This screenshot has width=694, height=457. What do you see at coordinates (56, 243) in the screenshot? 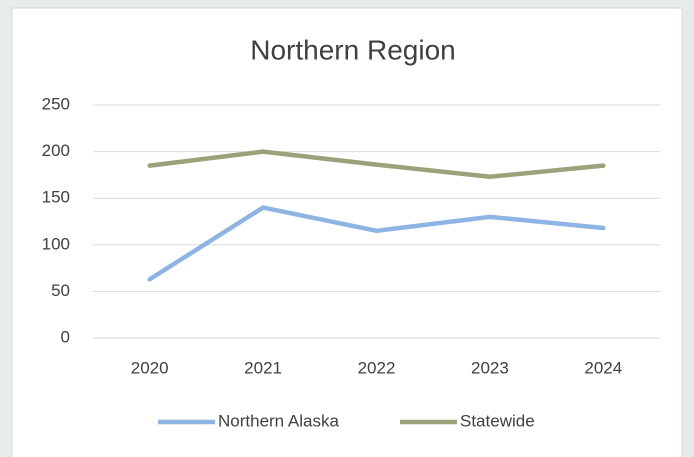
I see `y-tick-label: 100` at bounding box center [56, 243].